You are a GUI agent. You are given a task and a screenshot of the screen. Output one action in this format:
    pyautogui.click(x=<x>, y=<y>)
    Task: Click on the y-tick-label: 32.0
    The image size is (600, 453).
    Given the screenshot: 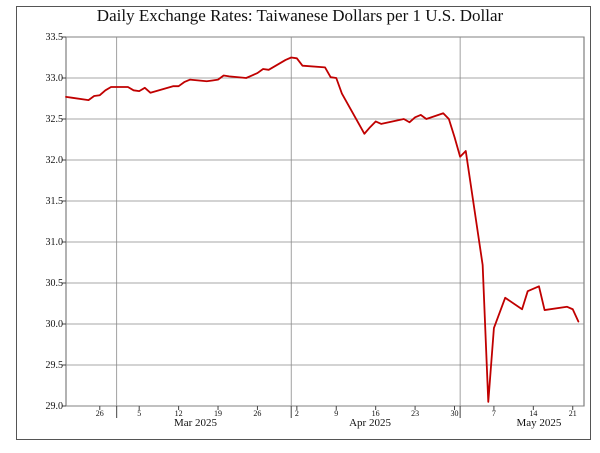 What is the action you would take?
    pyautogui.click(x=55, y=160)
    